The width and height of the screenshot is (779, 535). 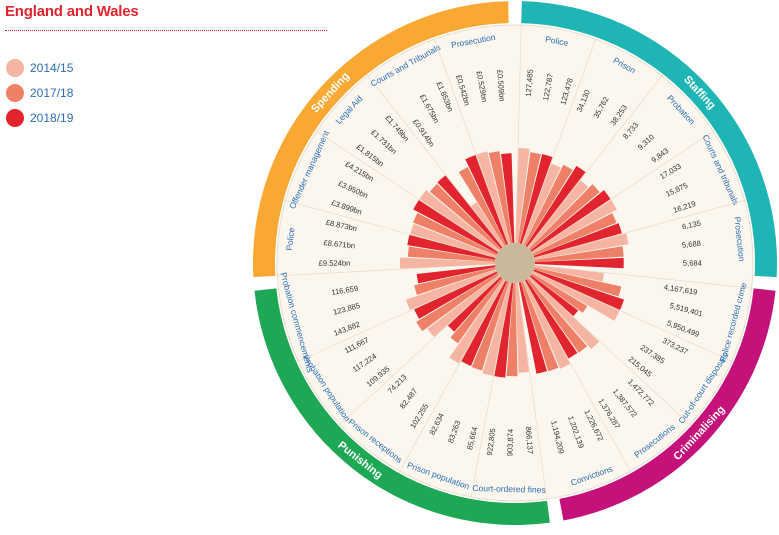 I want to click on value-label: 5,684, so click(x=692, y=263).